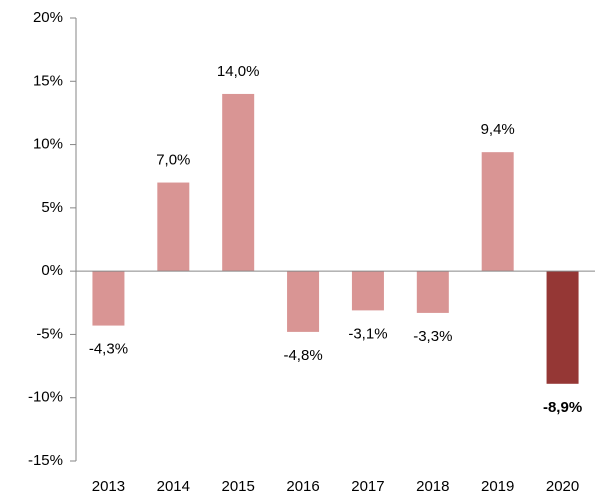 This screenshot has height=498, width=596. What do you see at coordinates (238, 71) in the screenshot?
I see `value-label: 14,0%` at bounding box center [238, 71].